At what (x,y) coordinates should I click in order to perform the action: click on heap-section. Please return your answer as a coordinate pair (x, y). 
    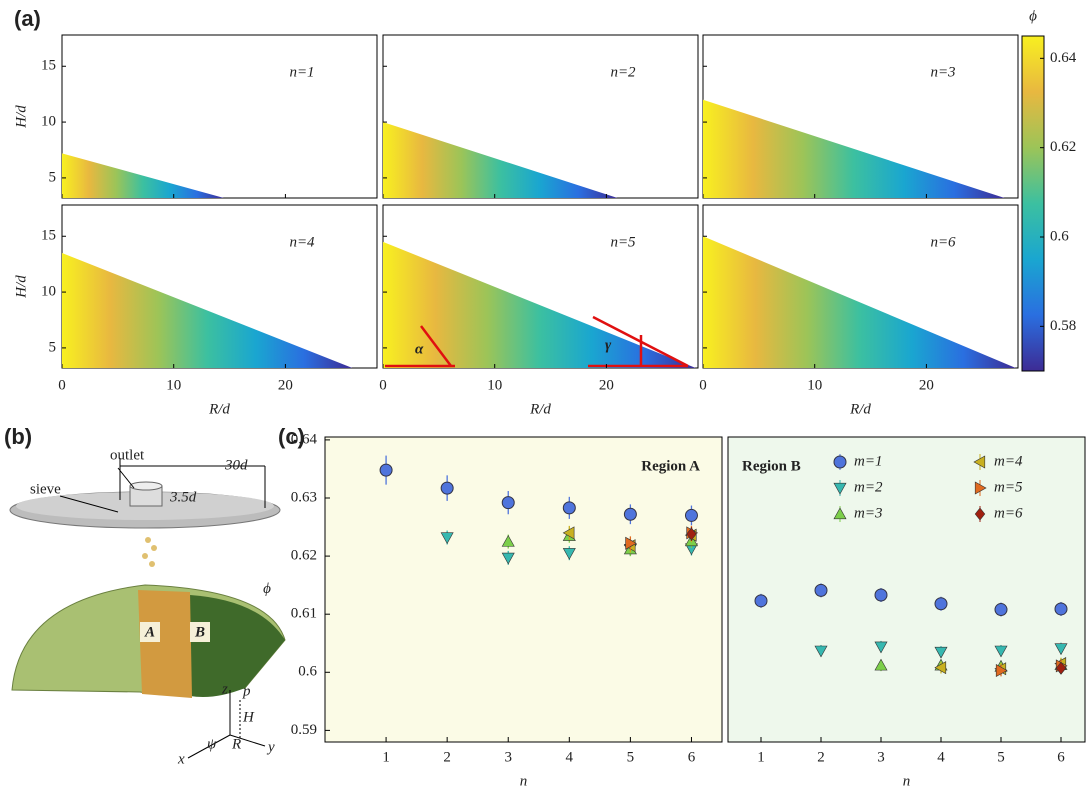
    Looking at the image, I should click on (237, 646).